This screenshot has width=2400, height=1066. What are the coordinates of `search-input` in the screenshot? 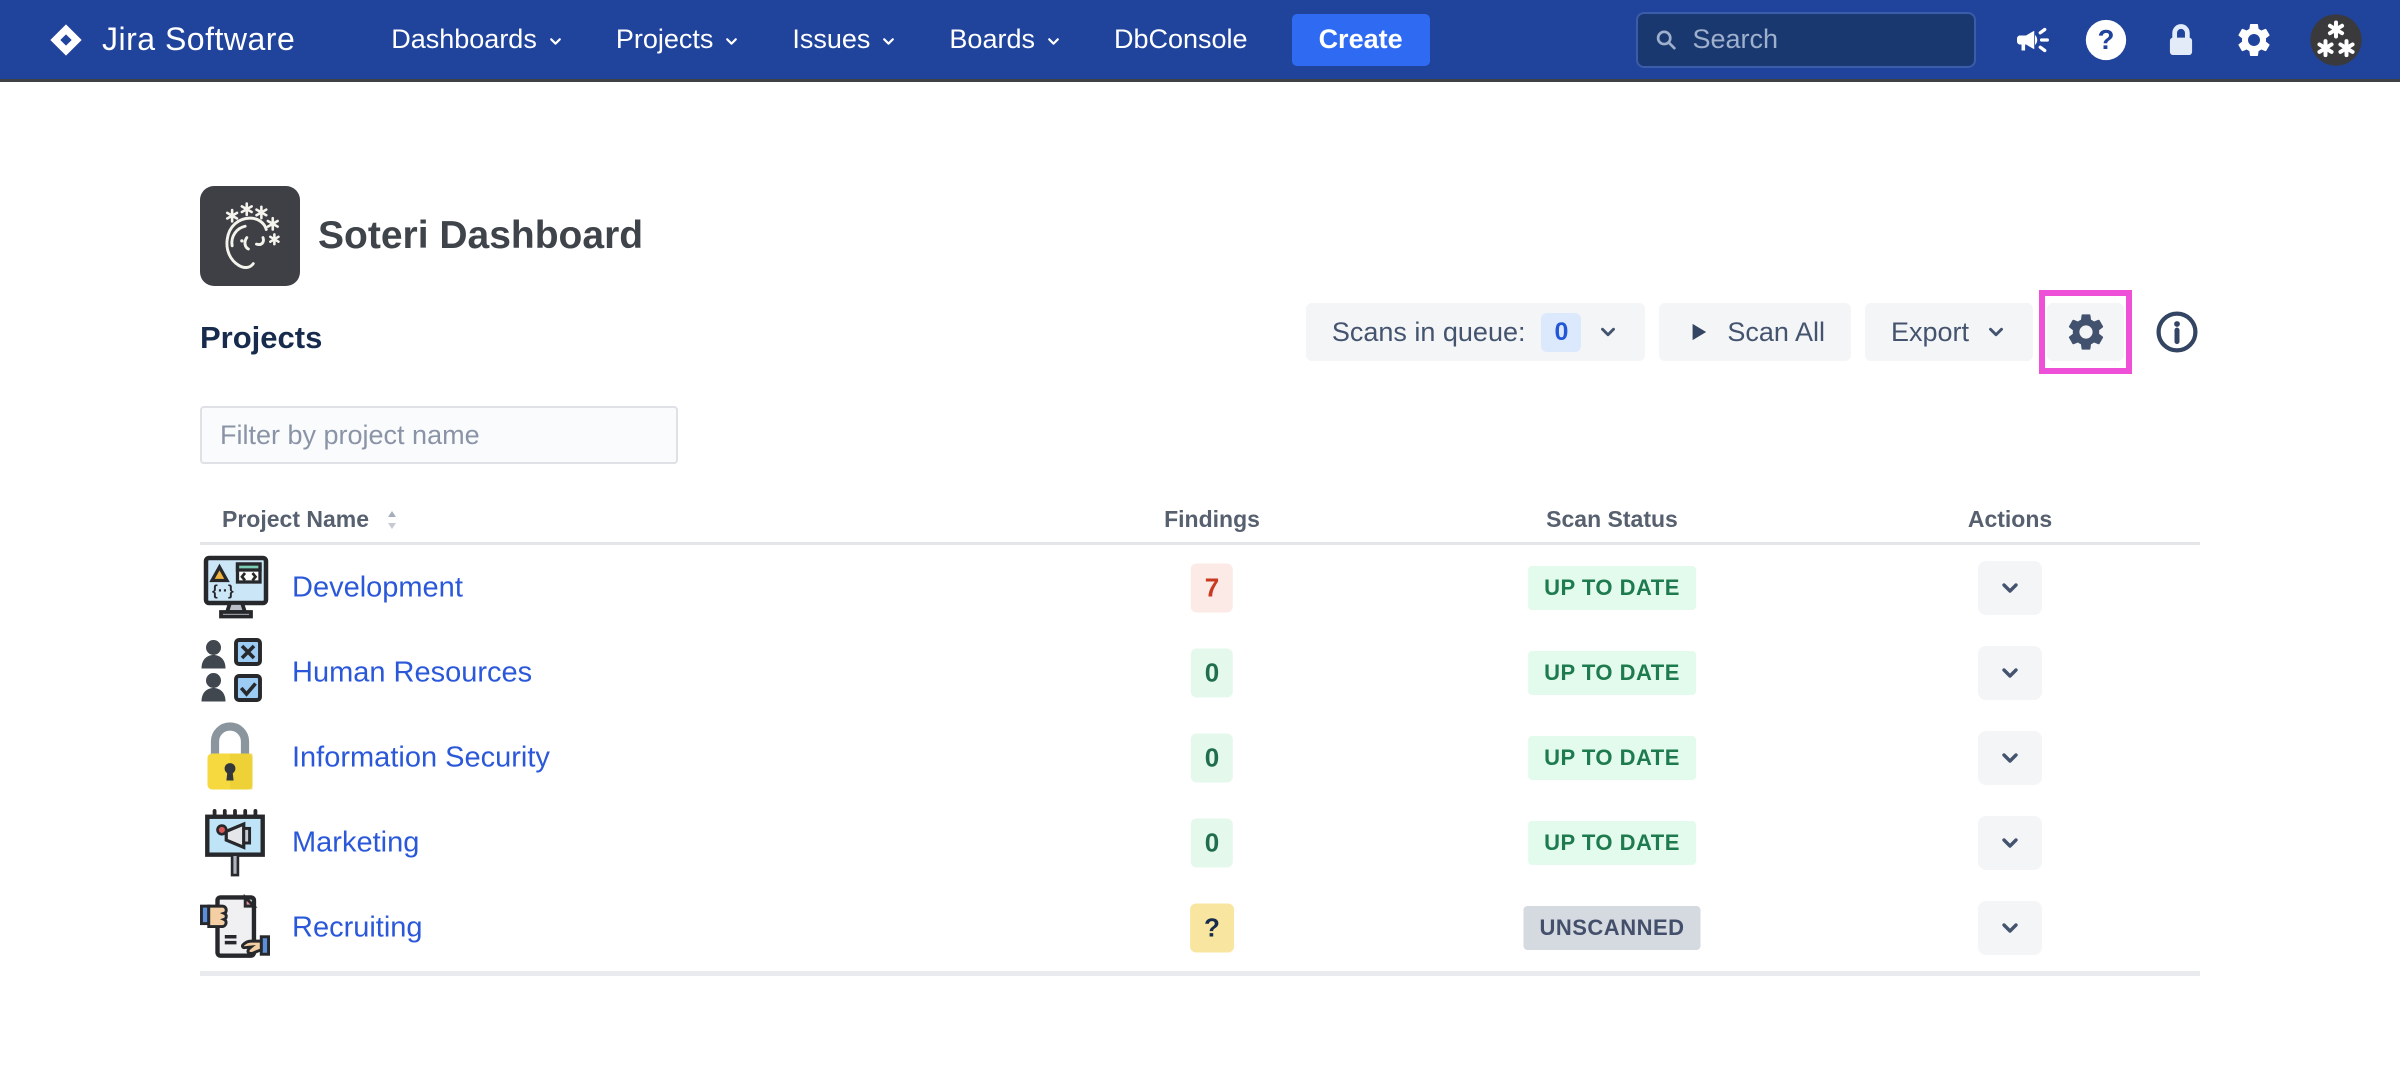 It's located at (1825, 39).